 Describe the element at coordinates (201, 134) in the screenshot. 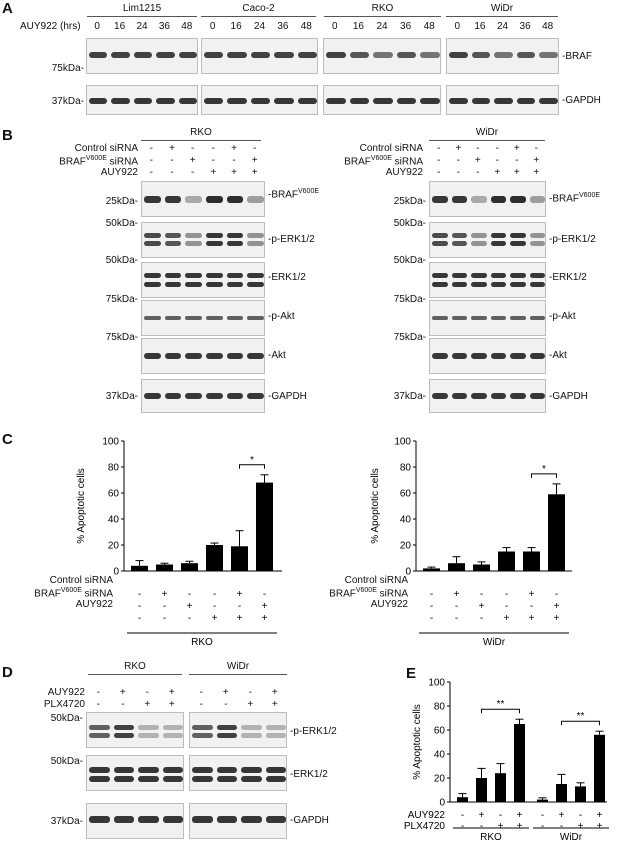

I see `b-cell-rko: RKO` at that location.